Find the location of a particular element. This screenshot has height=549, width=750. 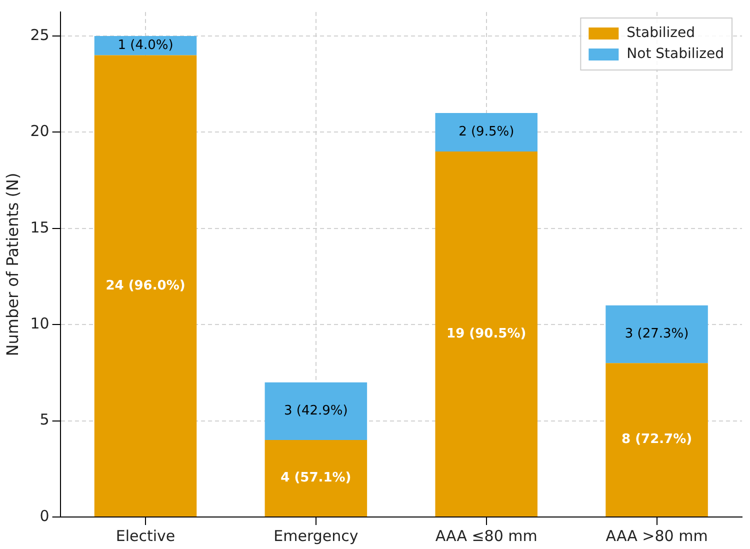

data-label: 2 (9.5%) is located at coordinates (486, 132).